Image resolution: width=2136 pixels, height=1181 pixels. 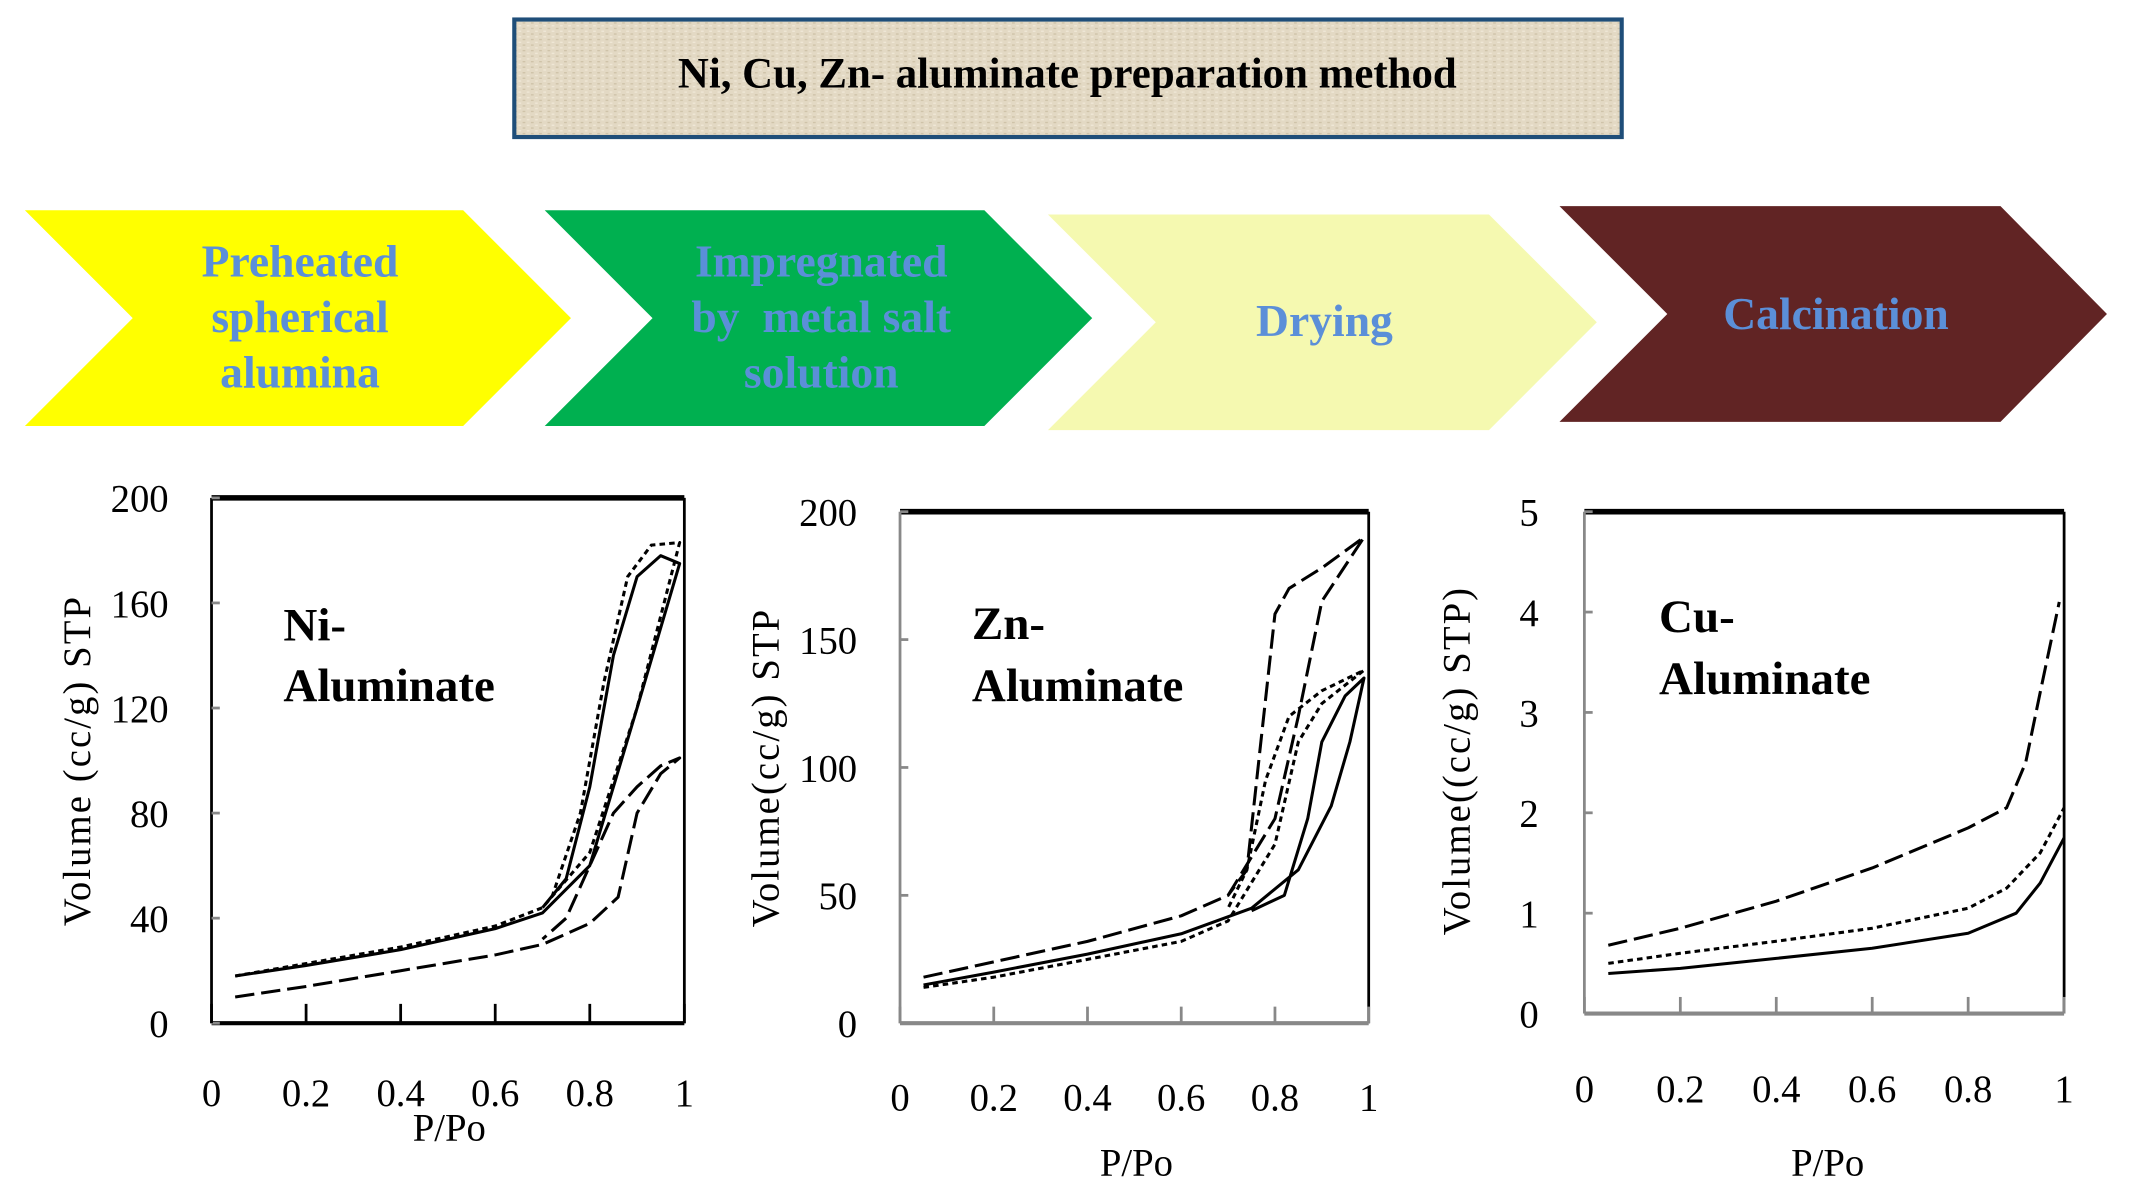 I want to click on y-tick-label: 1, so click(x=1528, y=915).